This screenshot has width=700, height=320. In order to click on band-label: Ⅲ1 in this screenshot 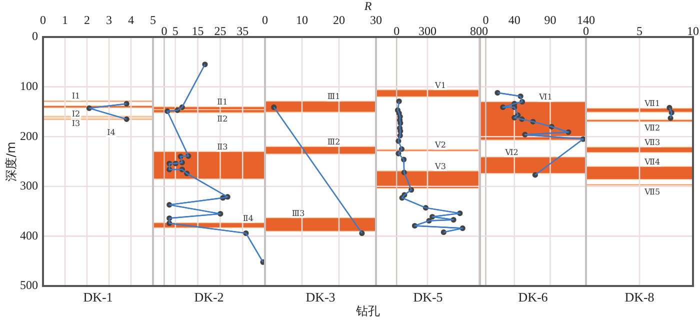, I will do `click(333, 97)`.